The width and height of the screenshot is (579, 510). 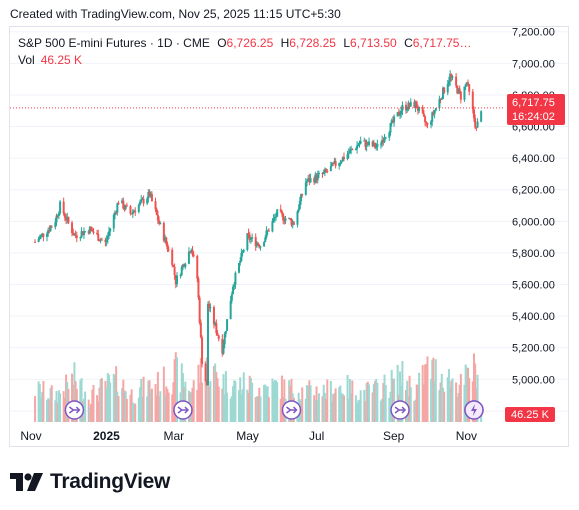 What do you see at coordinates (474, 410) in the screenshot?
I see `lightning-event-icon` at bounding box center [474, 410].